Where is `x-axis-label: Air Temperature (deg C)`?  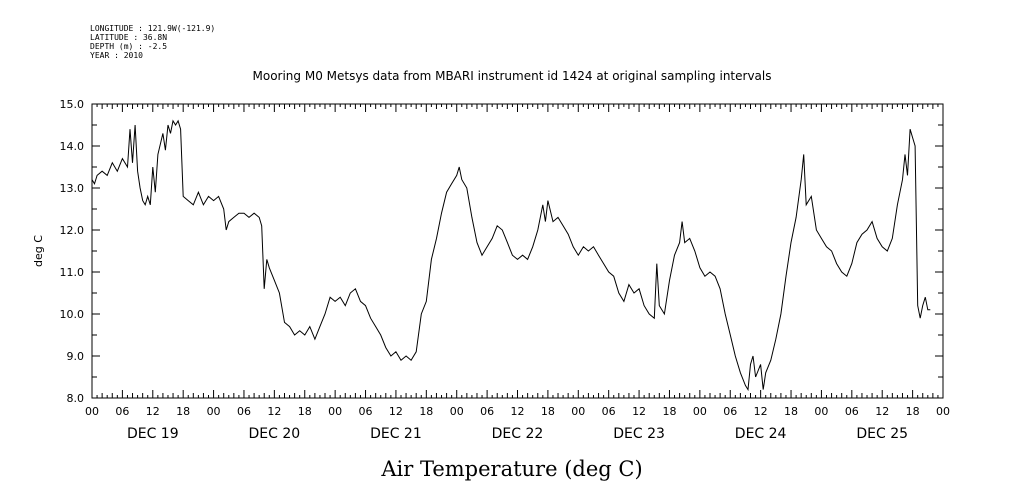 x-axis-label: Air Temperature (deg C) is located at coordinates (511, 469).